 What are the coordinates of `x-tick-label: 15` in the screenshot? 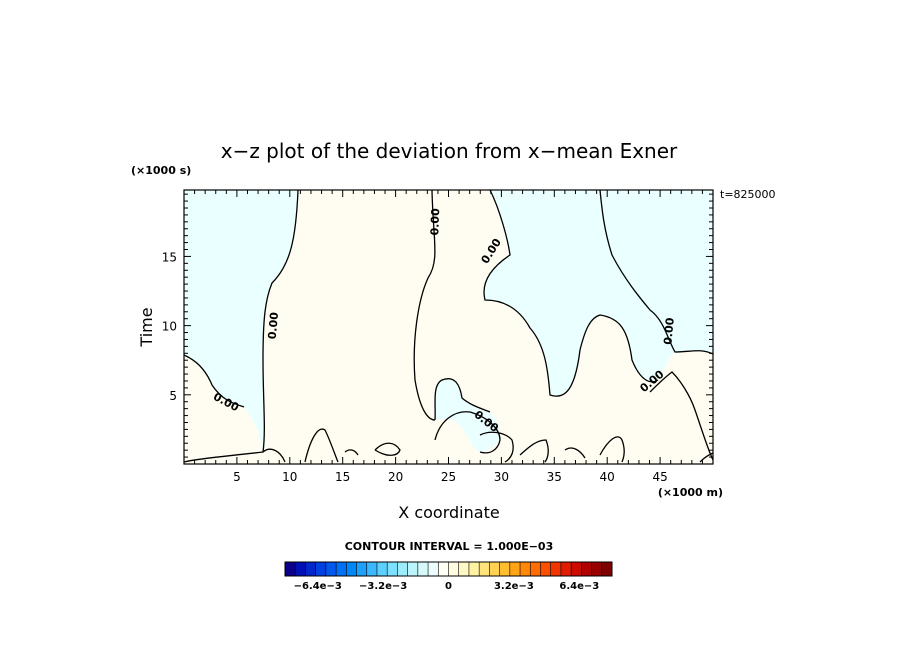 It's located at (342, 477).